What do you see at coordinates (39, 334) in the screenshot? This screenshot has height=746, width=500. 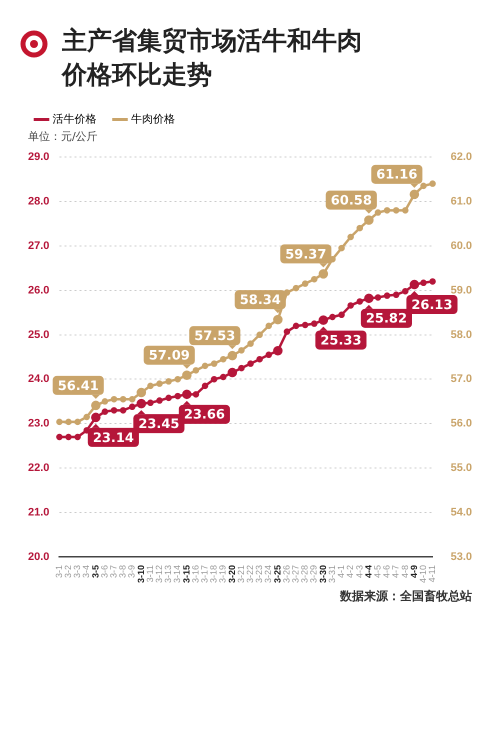 I see `y-tick-label: 25.0` at bounding box center [39, 334].